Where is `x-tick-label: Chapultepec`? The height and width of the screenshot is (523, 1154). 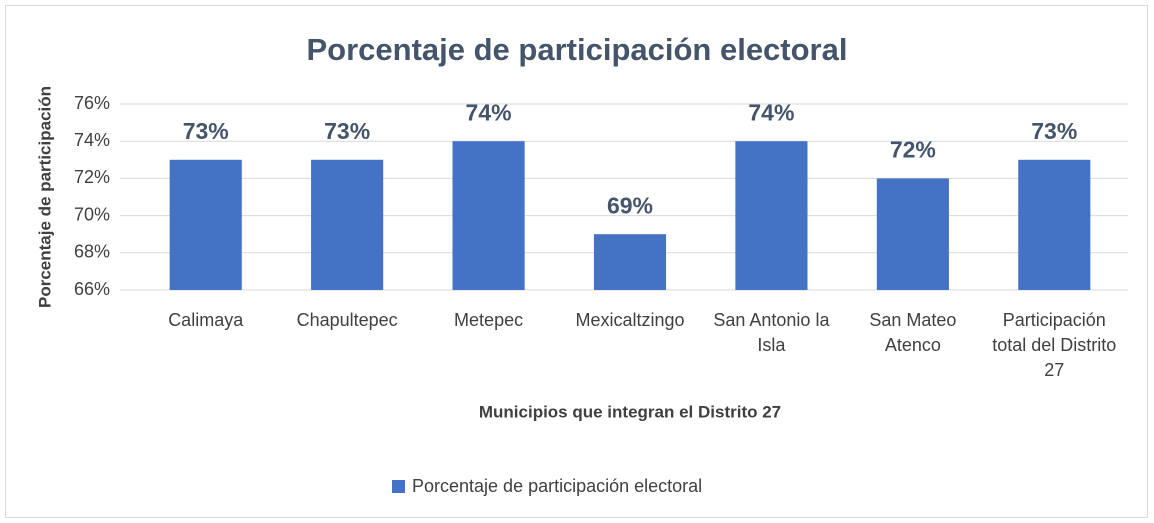
x-tick-label: Chapultepec is located at coordinates (347, 320).